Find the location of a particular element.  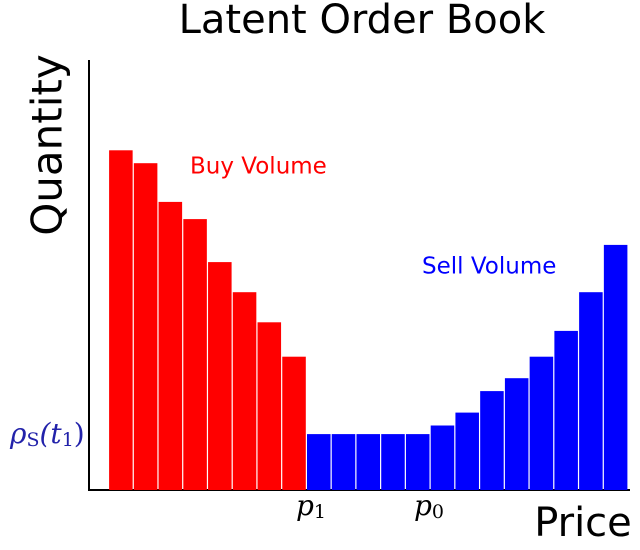

annotation-part: S is located at coordinates (32, 440).